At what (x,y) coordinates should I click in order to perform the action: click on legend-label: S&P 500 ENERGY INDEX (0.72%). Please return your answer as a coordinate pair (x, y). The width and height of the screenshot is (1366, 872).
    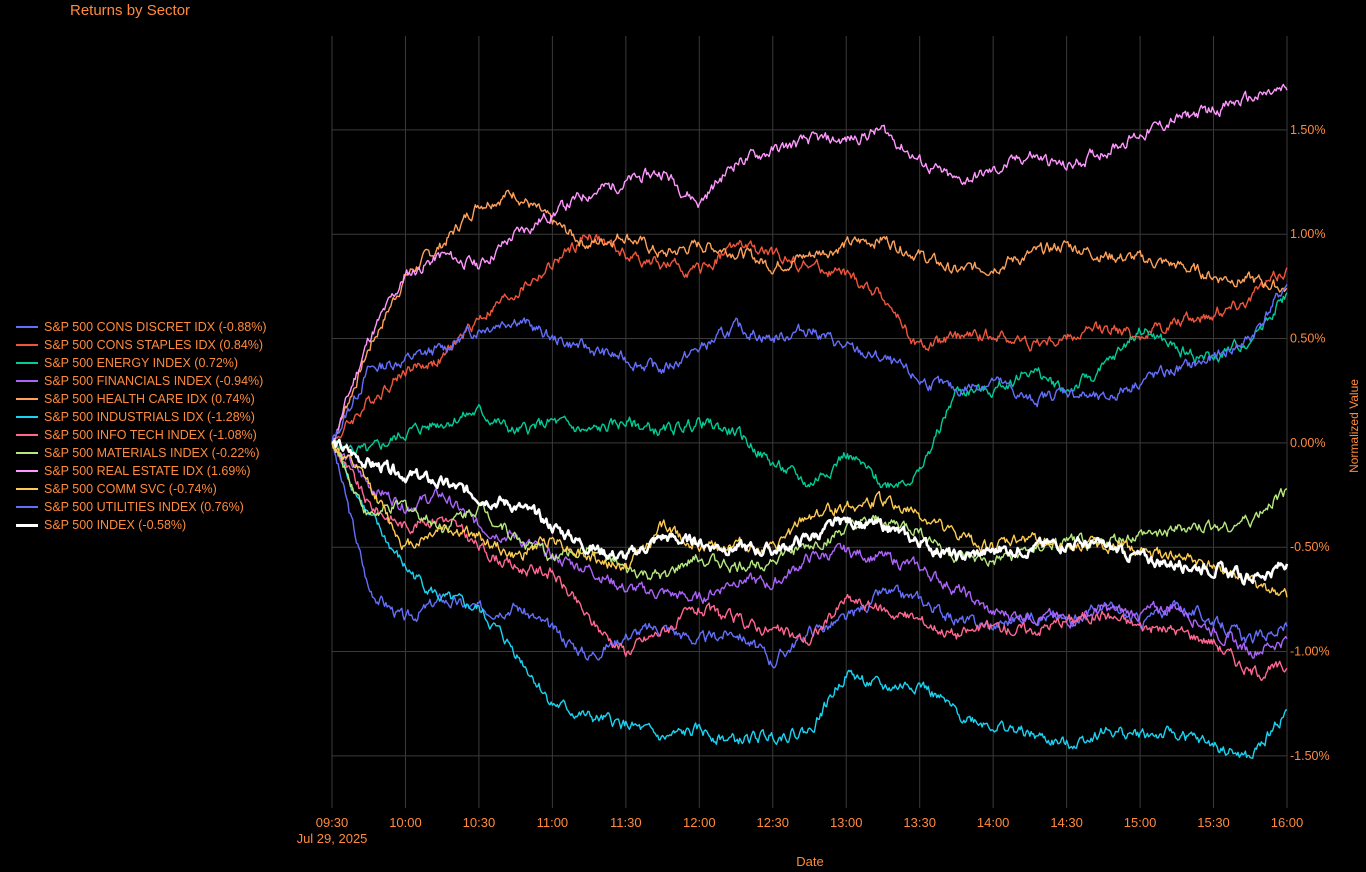
    Looking at the image, I should click on (141, 363).